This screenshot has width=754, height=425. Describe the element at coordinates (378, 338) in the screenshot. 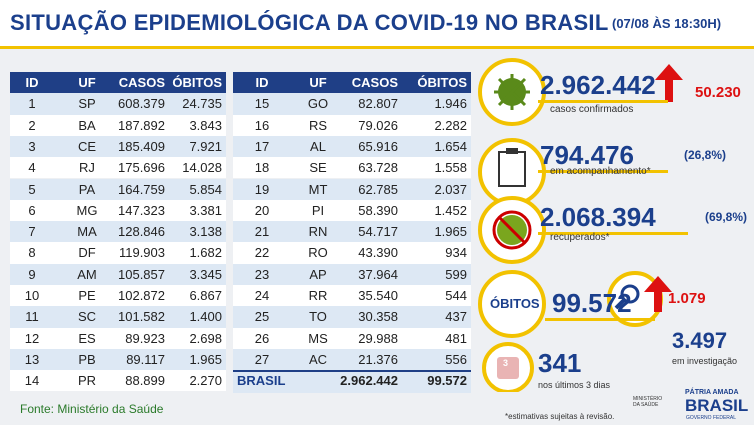

I see `table-cell: 29.988` at that location.